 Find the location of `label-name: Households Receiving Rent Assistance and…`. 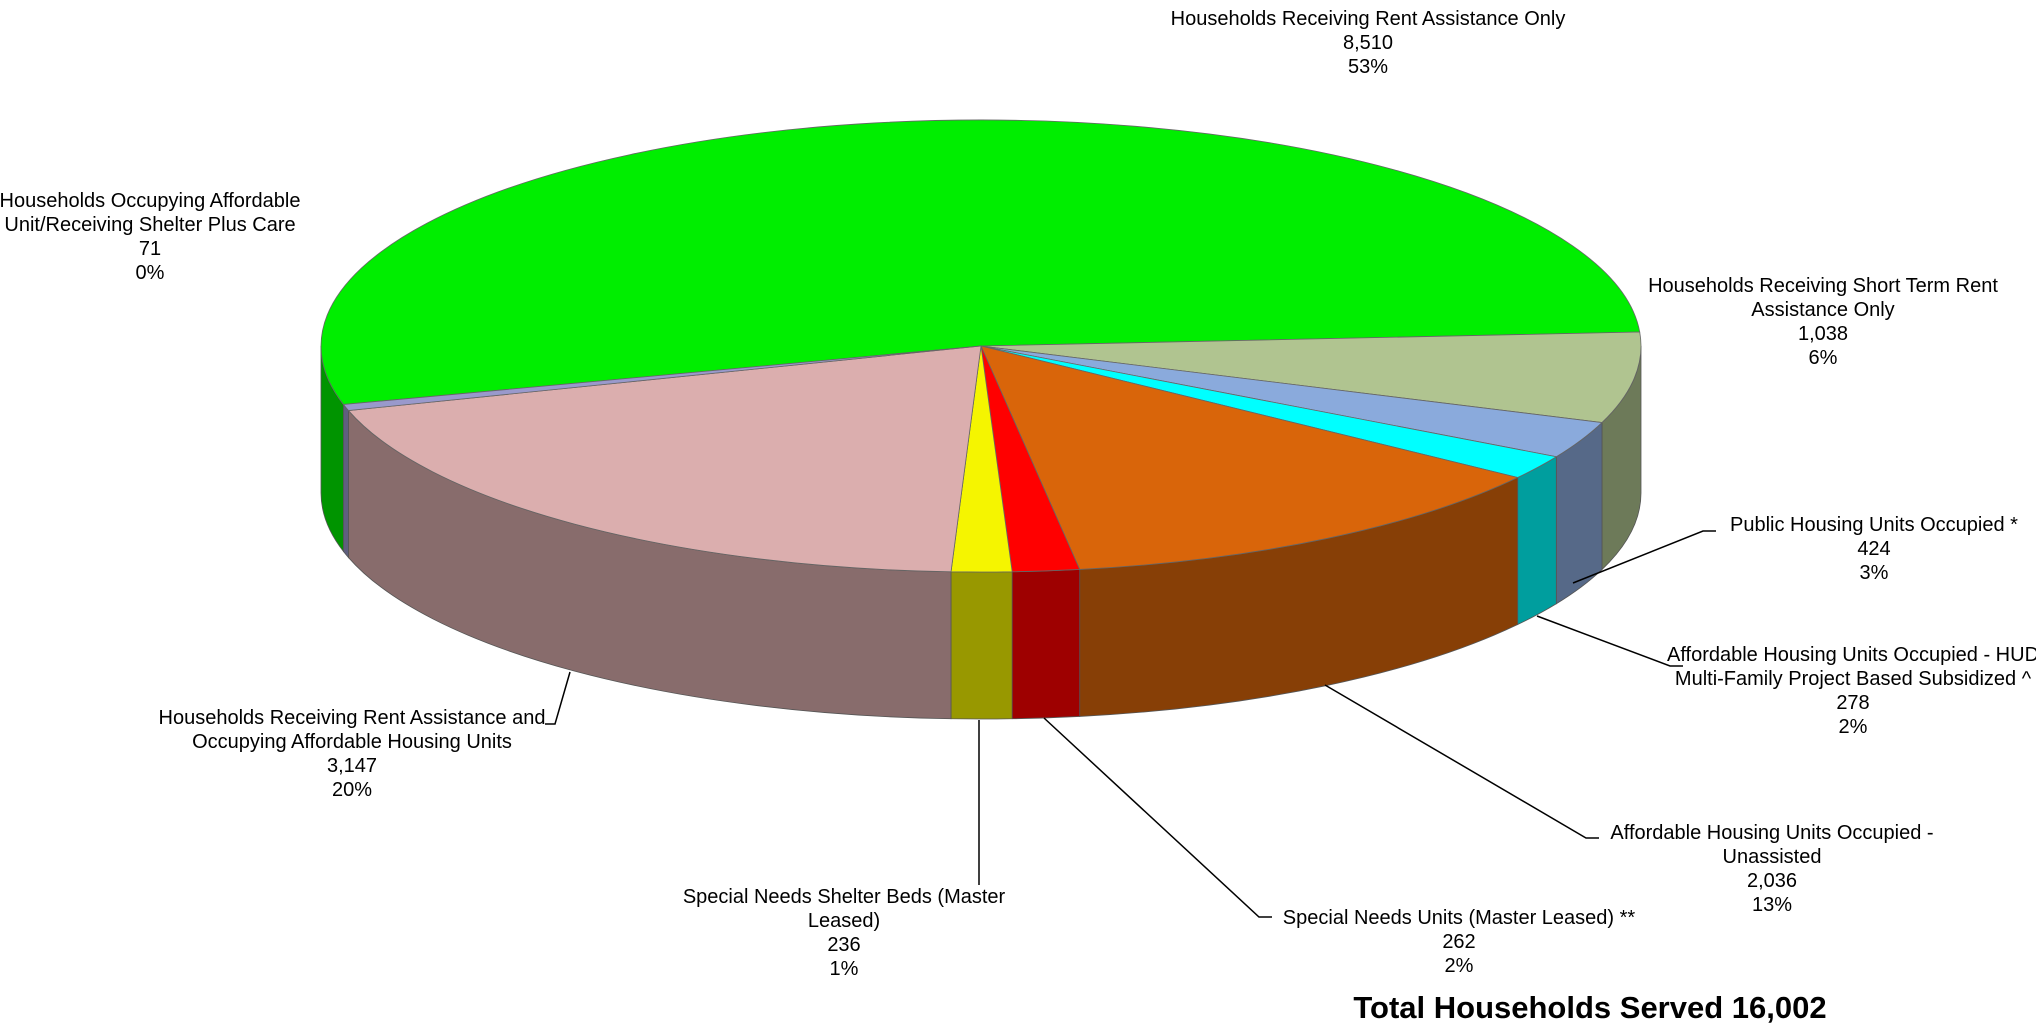

label-name: Households Receiving Rent Assistance and… is located at coordinates (352, 730).